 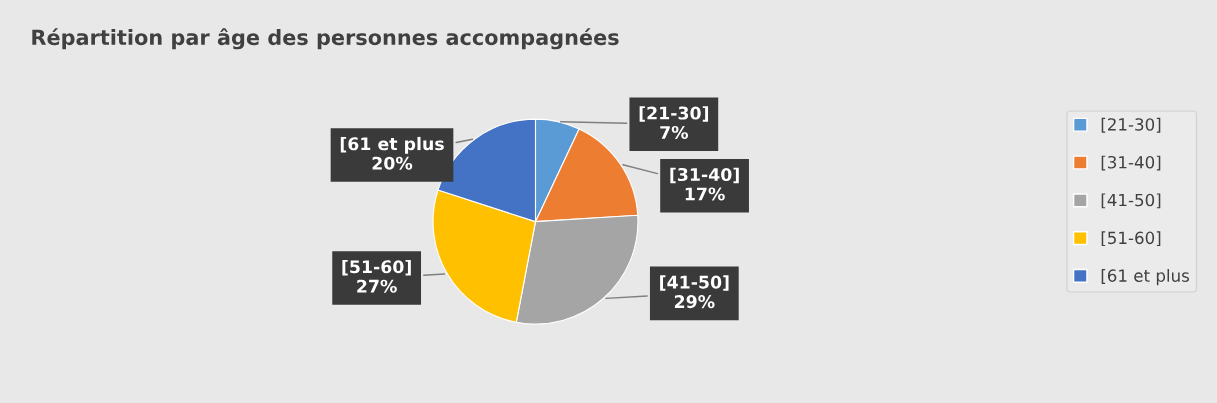 What do you see at coordinates (1145, 277) in the screenshot?
I see `legend-label: [61 et plus` at bounding box center [1145, 277].